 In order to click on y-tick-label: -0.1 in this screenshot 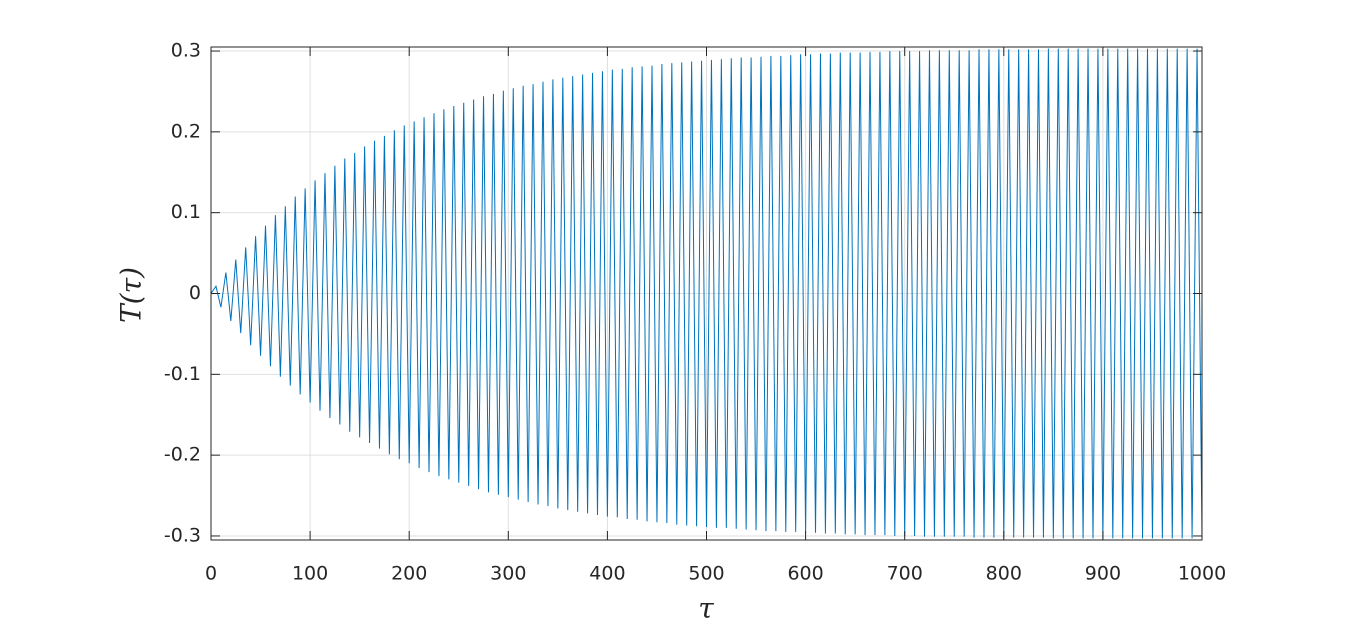, I will do `click(182, 374)`.